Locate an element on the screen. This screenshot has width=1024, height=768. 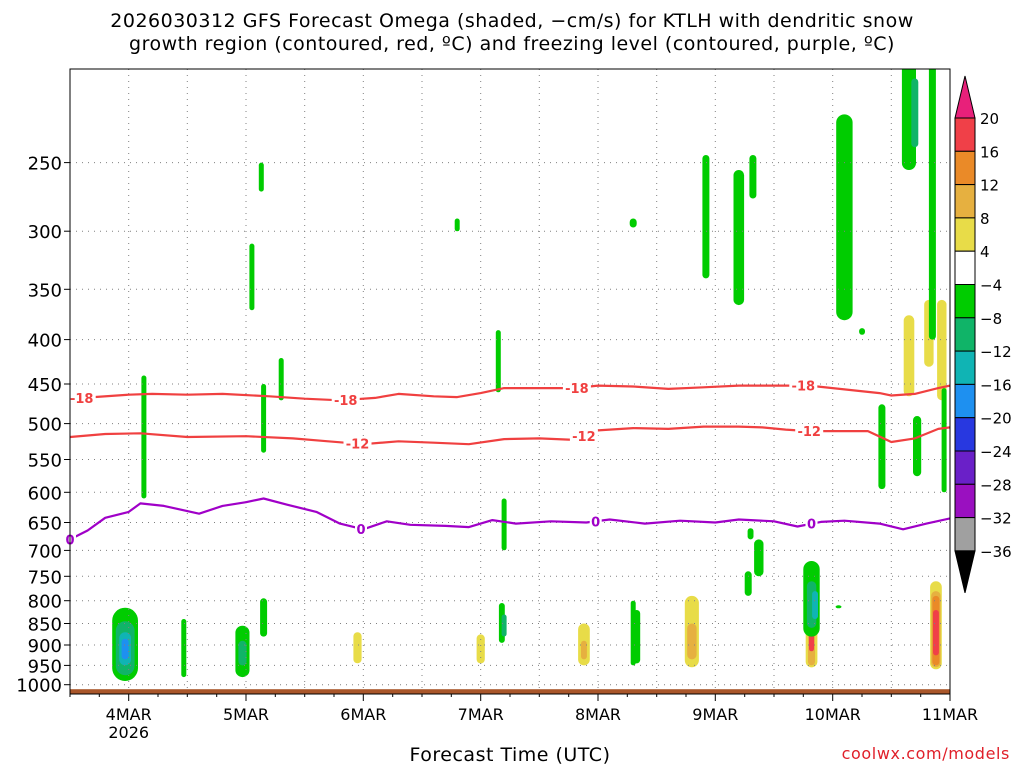
y-tick-label: 850 is located at coordinates (45, 625).